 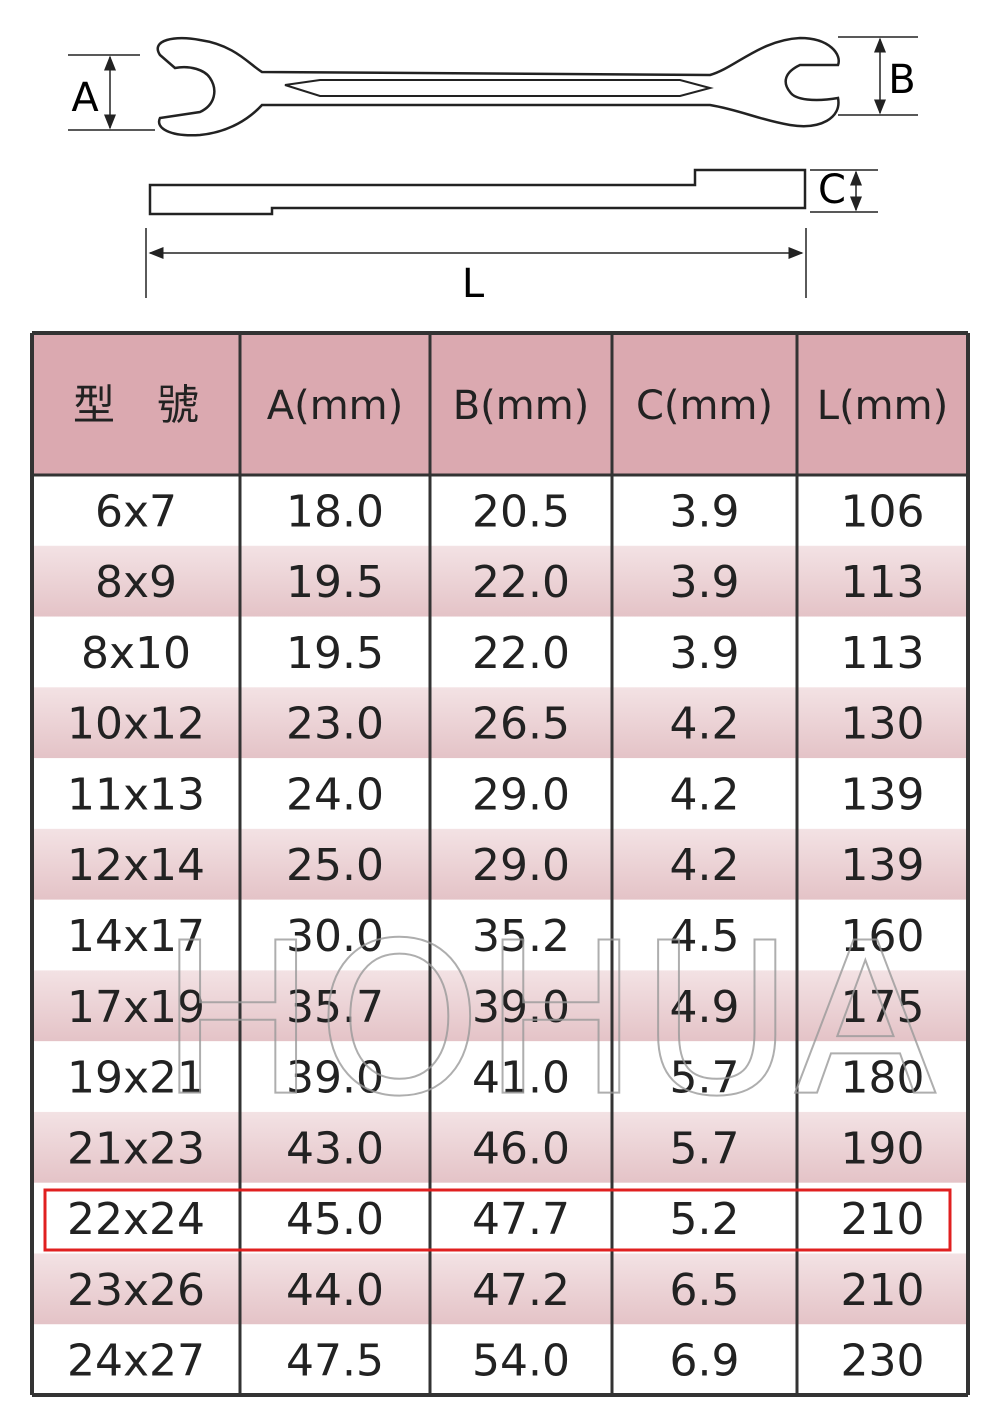 I want to click on dim-label: L, so click(x=473, y=284).